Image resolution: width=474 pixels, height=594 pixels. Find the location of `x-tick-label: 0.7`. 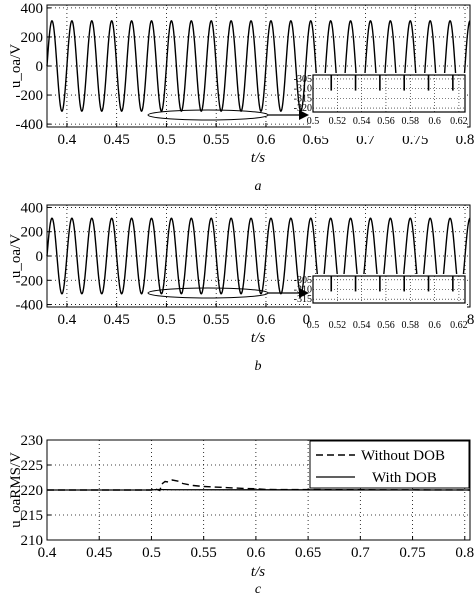

x-tick-label: 0.7 is located at coordinates (360, 553).